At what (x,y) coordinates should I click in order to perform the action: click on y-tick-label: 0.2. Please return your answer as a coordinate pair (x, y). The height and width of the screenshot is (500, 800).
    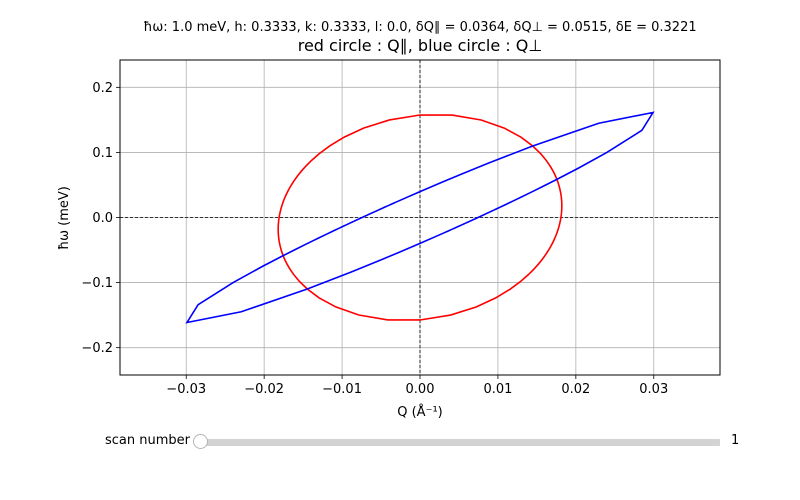
    Looking at the image, I should click on (102, 88).